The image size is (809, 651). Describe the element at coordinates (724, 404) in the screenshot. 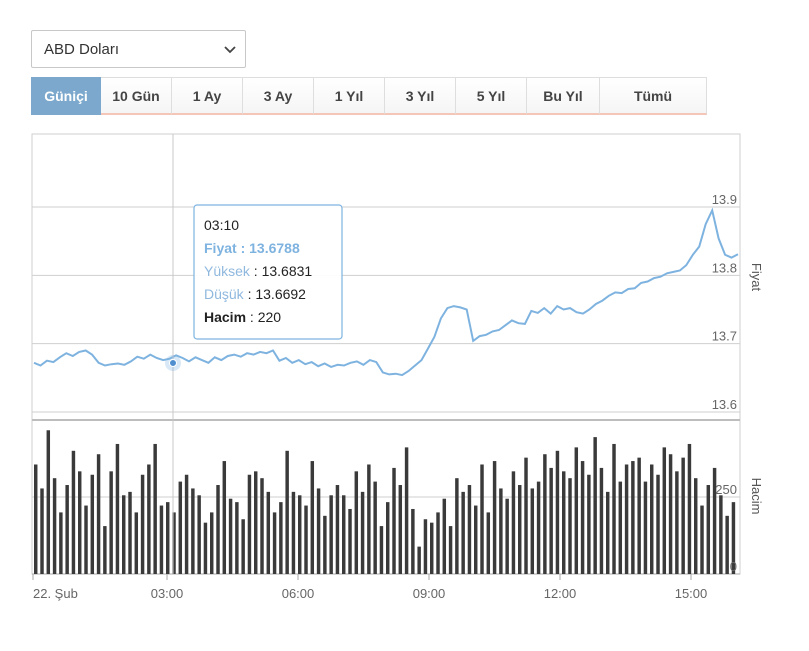

I see `price-tick-label: 13.6` at that location.